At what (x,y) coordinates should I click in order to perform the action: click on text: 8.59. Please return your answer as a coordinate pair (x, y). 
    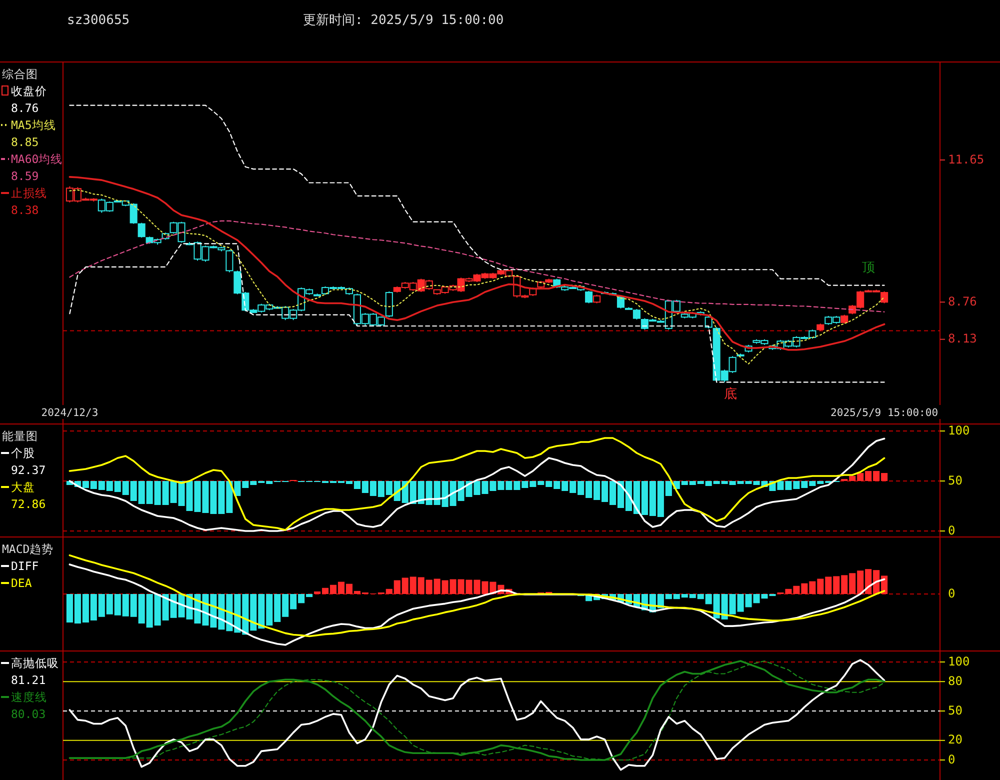
    Looking at the image, I should click on (25, 176).